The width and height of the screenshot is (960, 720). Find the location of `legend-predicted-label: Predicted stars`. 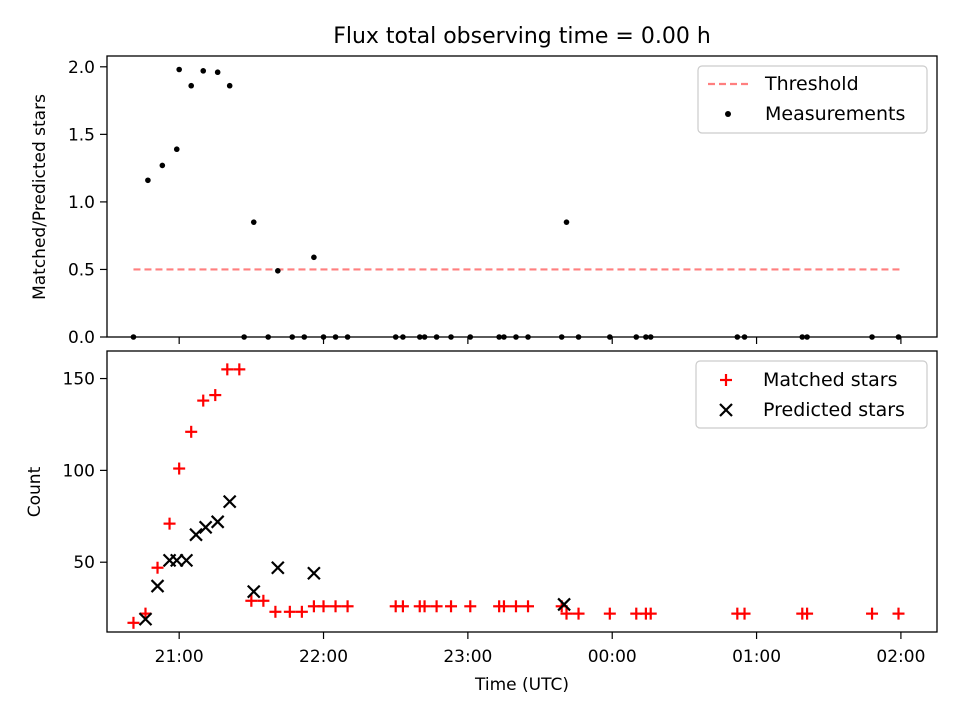

legend-predicted-label: Predicted stars is located at coordinates (834, 410).